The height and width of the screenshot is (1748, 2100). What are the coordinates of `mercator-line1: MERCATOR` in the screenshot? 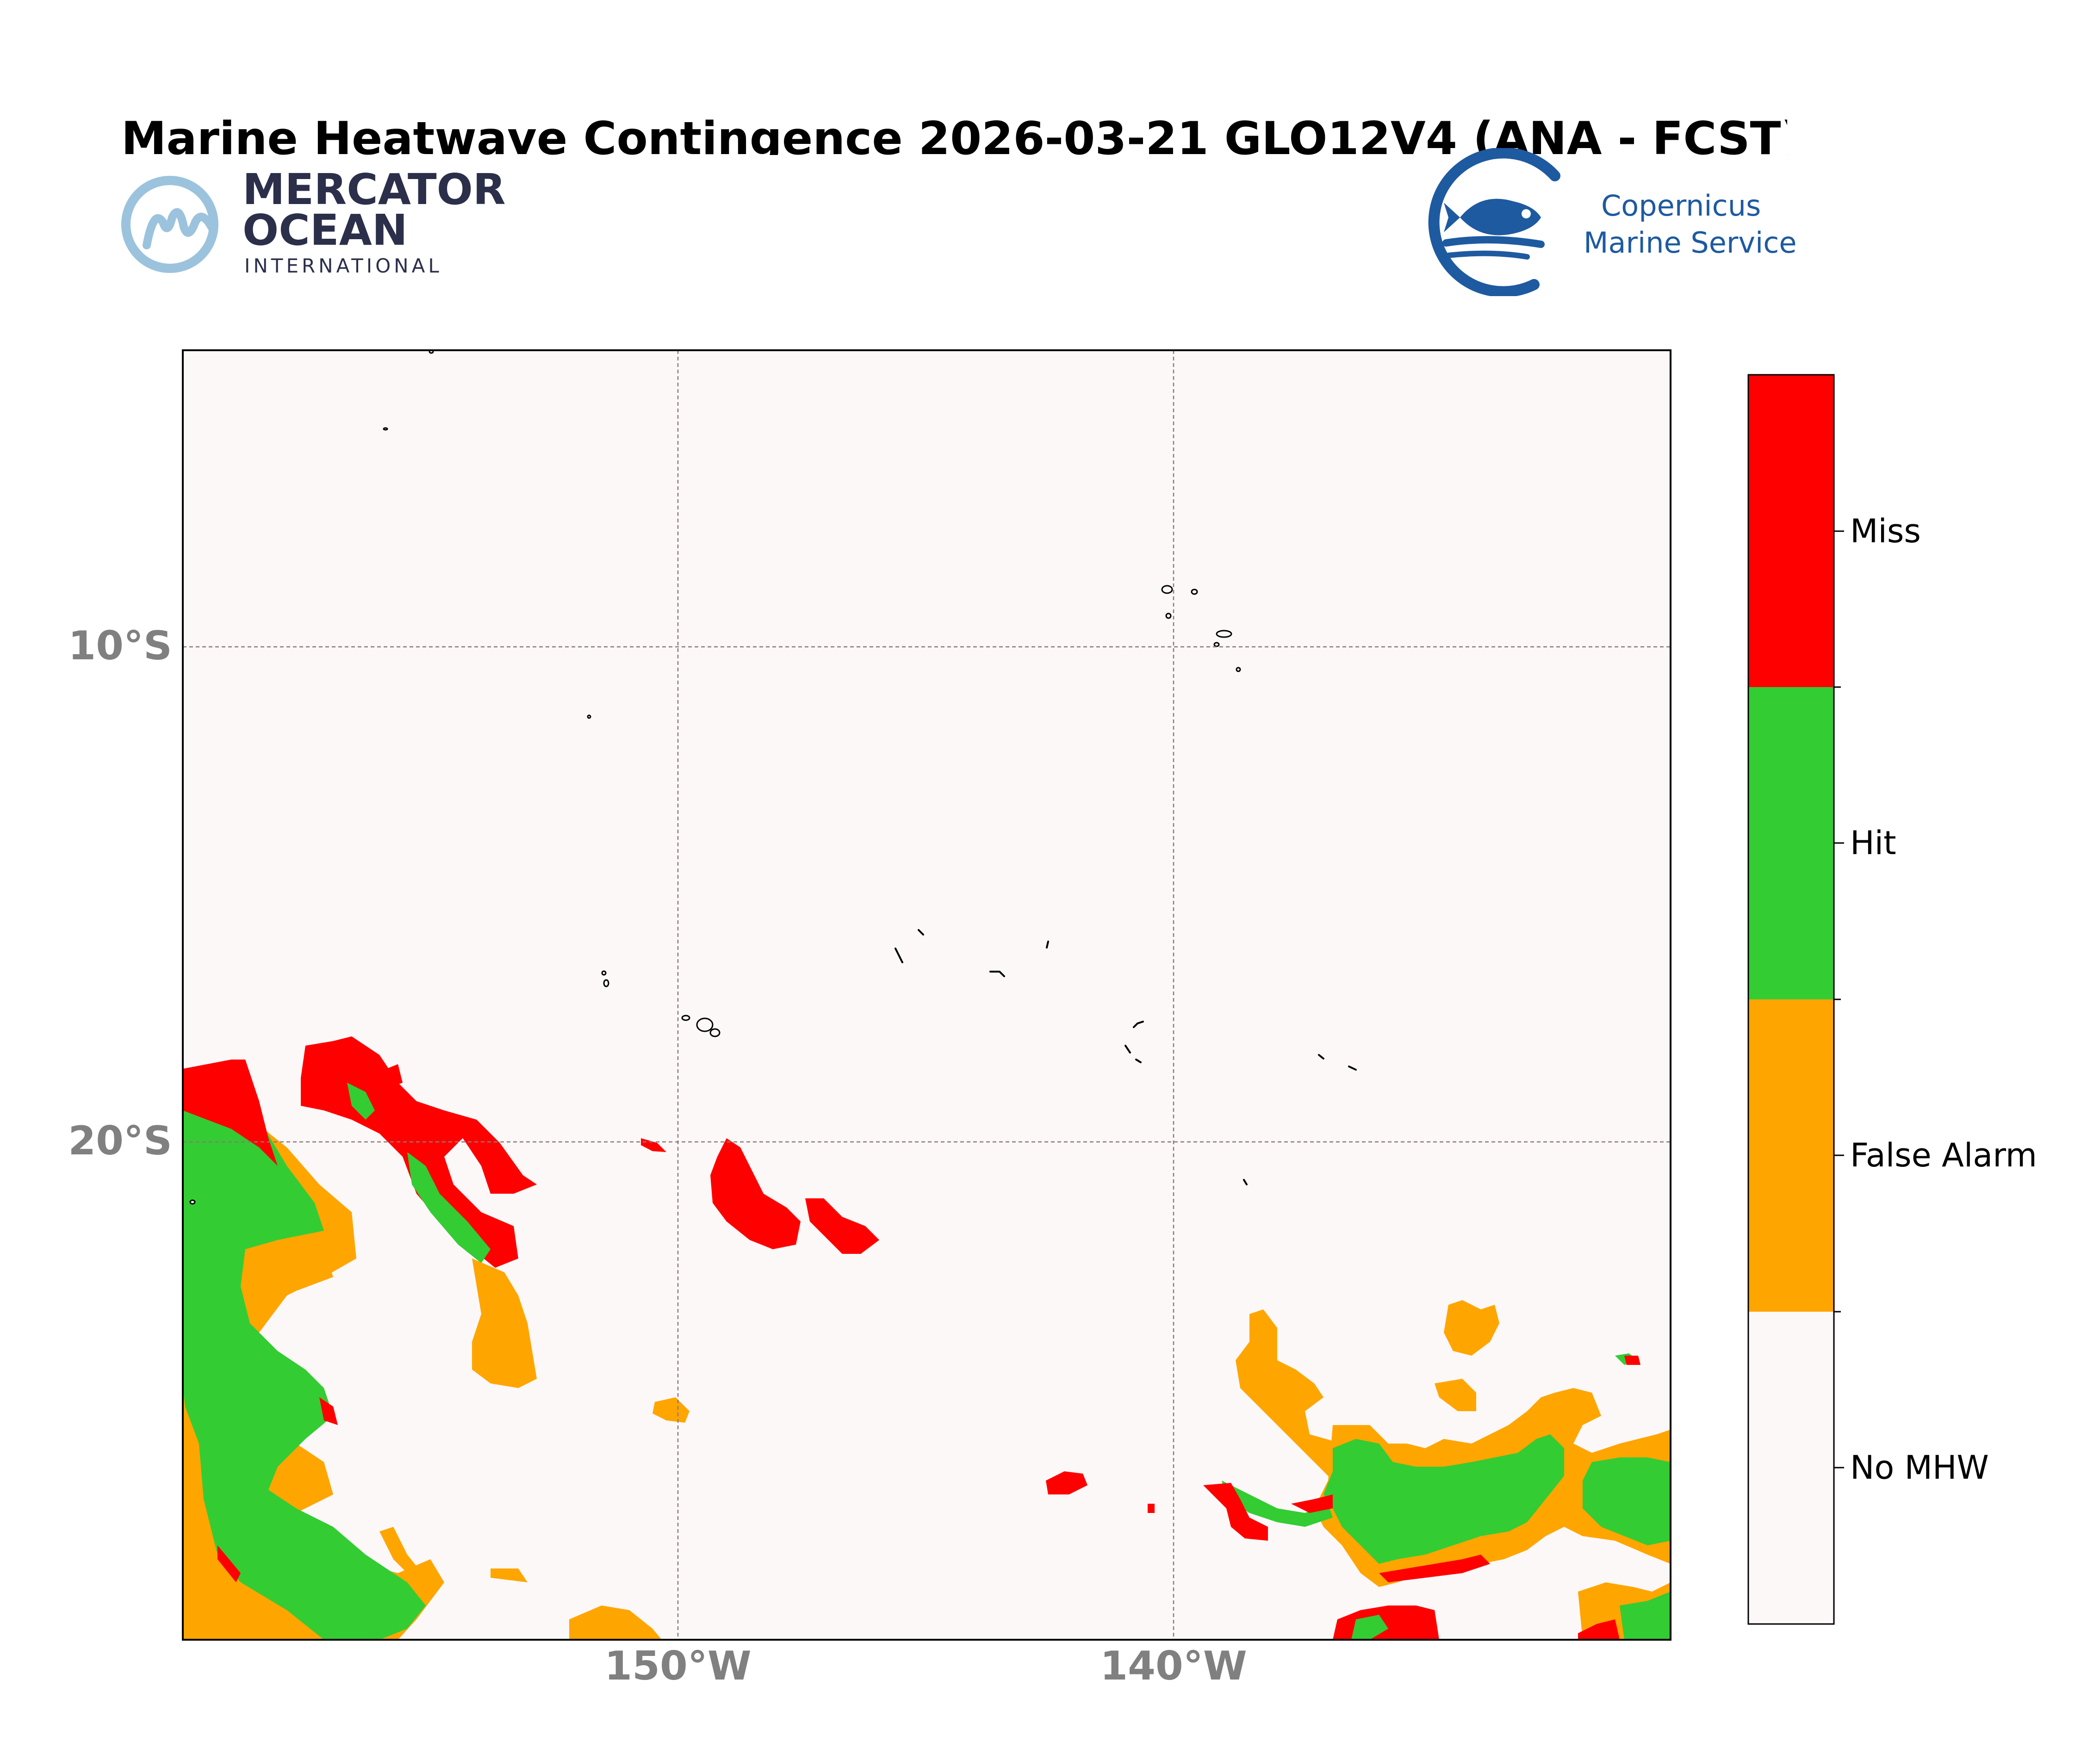 It's located at (374, 190).